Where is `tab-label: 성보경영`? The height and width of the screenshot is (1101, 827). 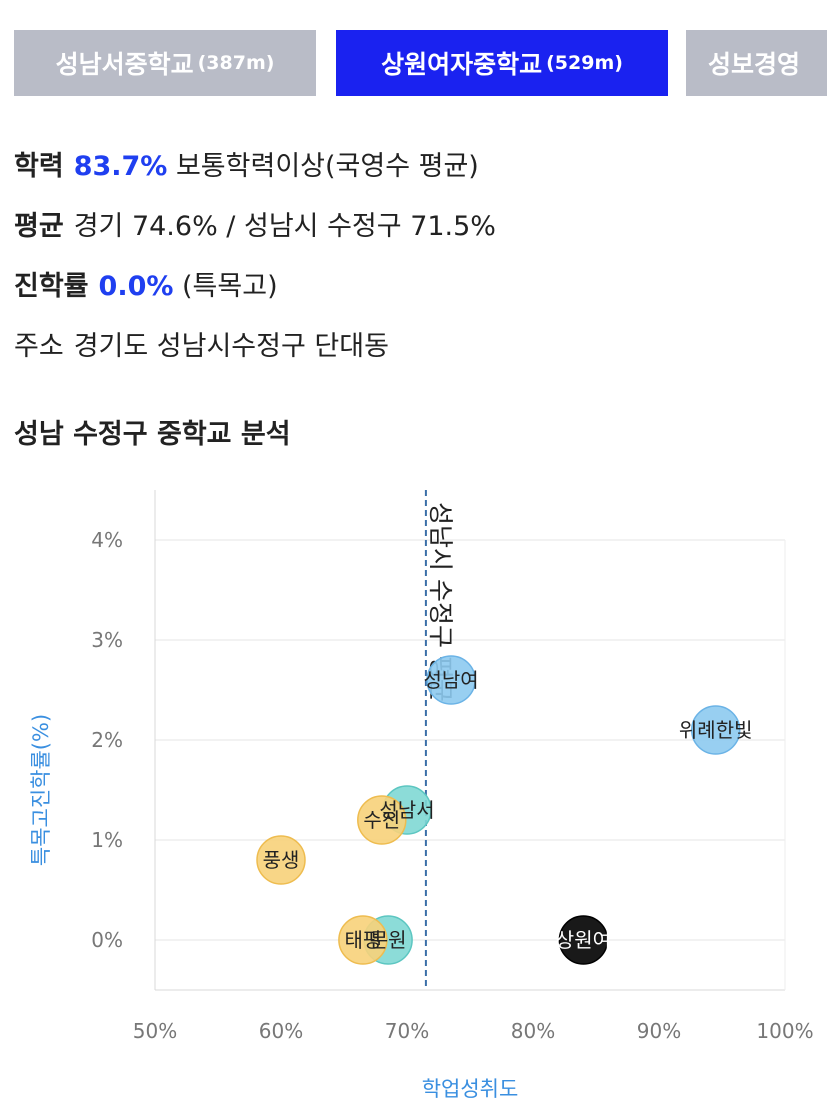
tab-label: 성보경영 is located at coordinates (754, 64).